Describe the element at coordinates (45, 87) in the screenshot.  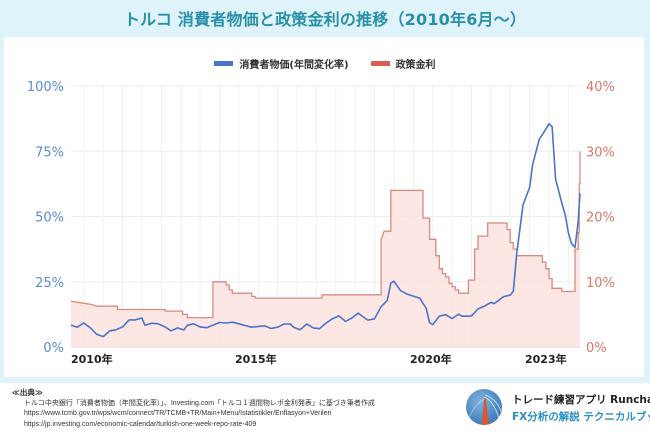
I see `y-left-tick-label: 100%` at that location.